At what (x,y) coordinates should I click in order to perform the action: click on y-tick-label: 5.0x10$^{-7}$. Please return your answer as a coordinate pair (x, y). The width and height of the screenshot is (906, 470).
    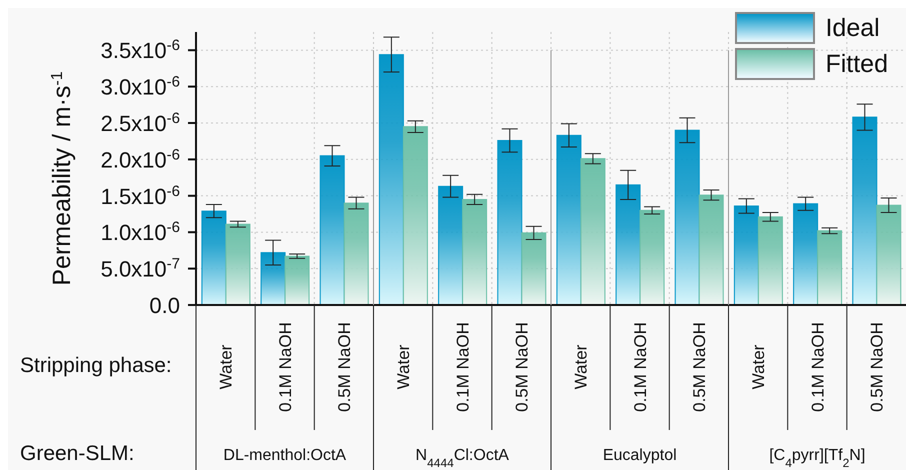
    Looking at the image, I should click on (140, 268).